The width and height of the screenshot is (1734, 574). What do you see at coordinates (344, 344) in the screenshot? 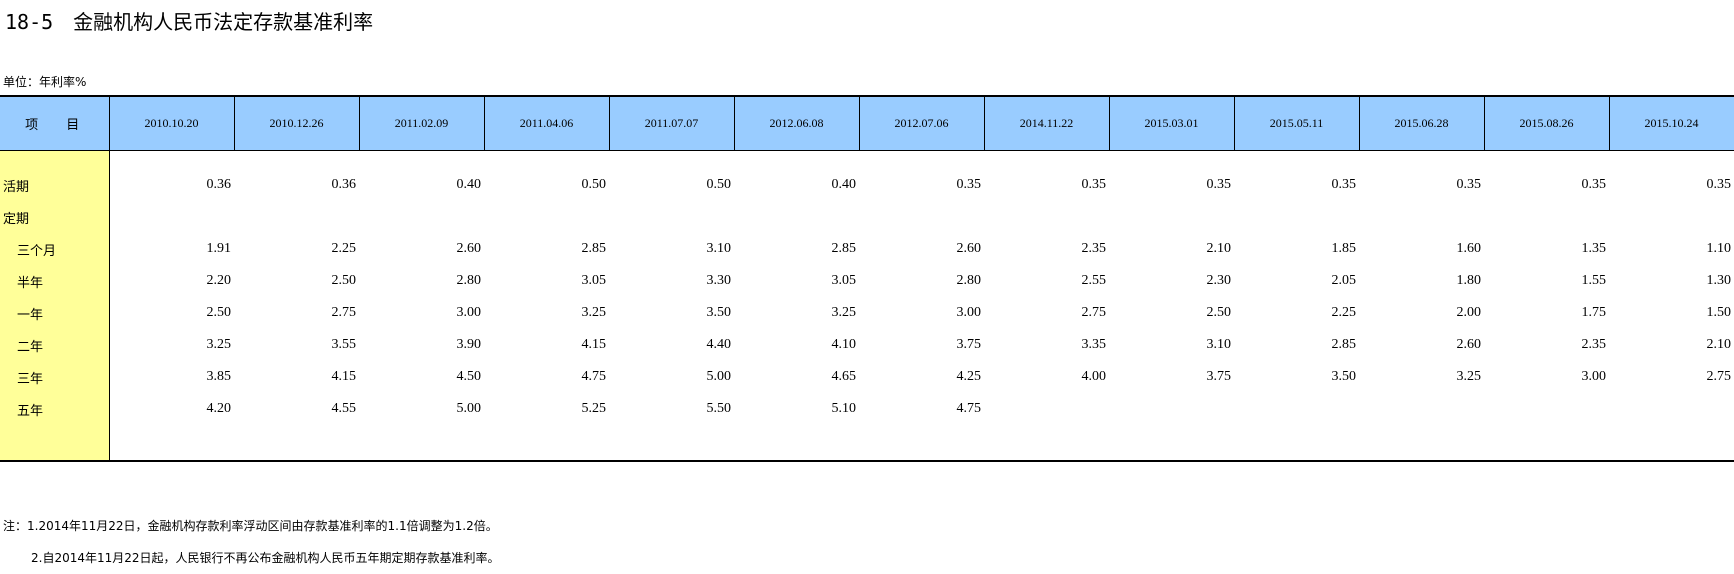
I see `rate-cell: 3.55` at bounding box center [344, 344].